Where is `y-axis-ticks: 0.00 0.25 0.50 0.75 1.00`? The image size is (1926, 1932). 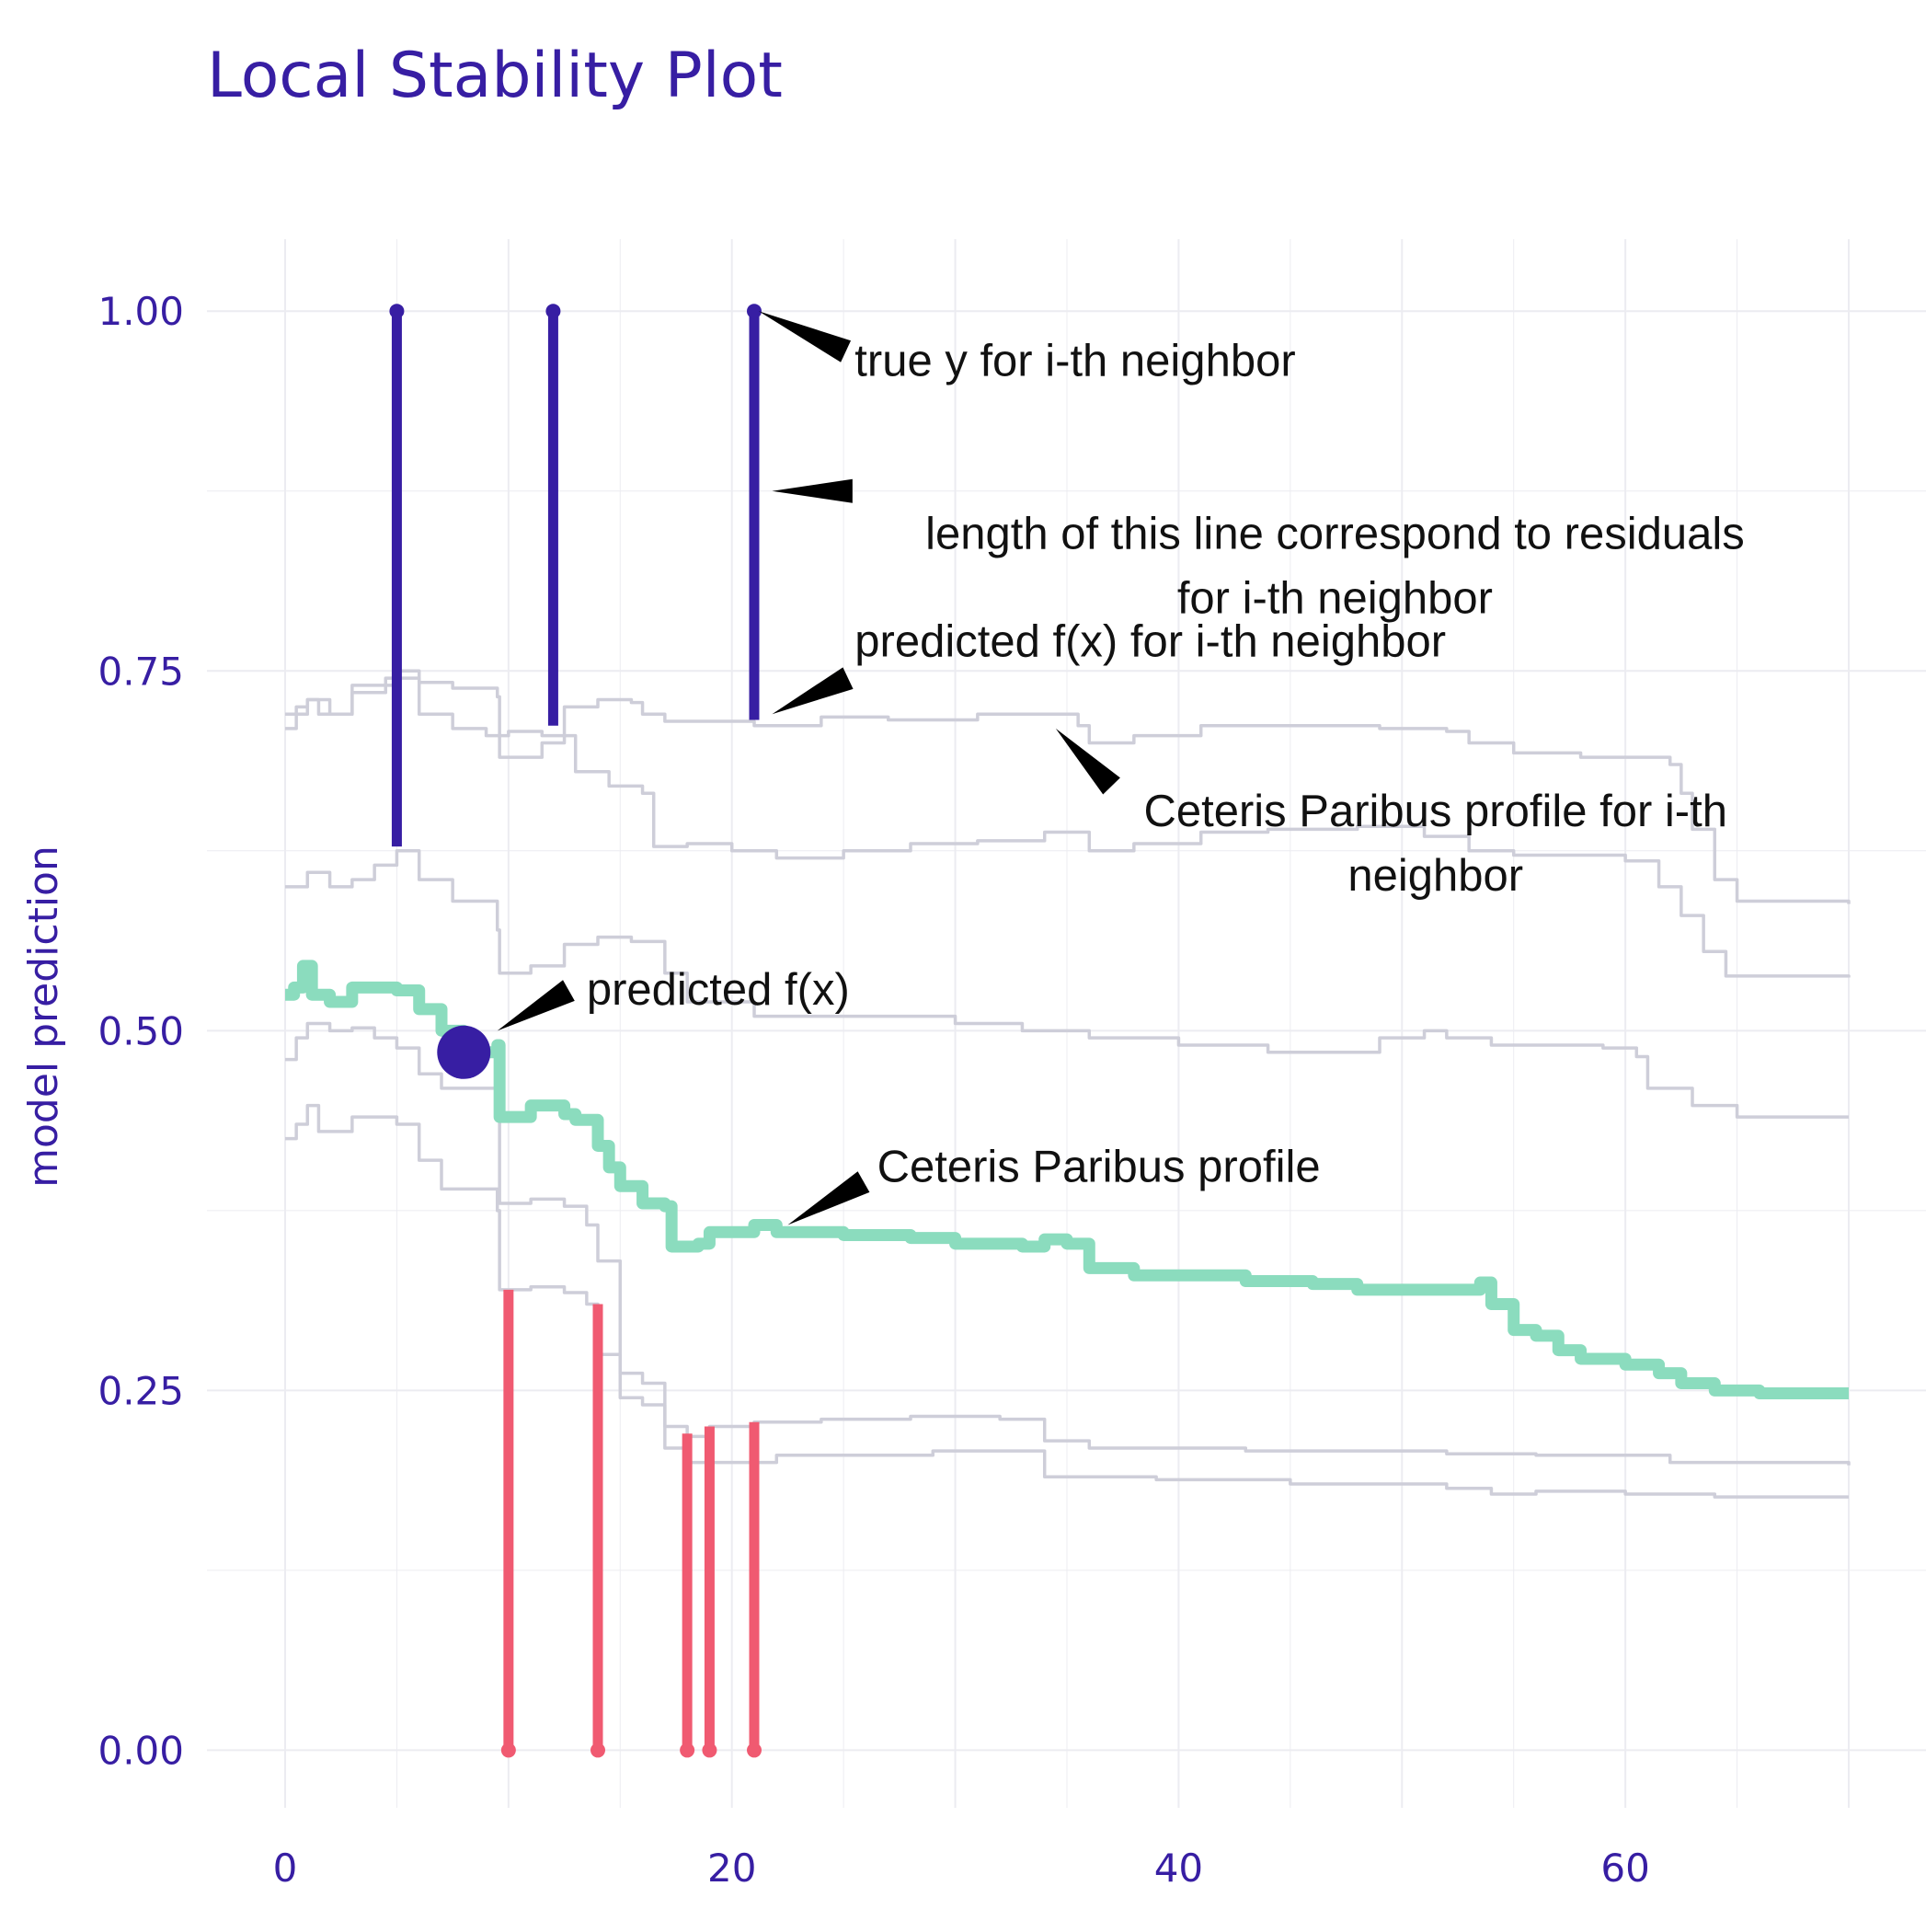 y-axis-ticks: 0.00 0.25 0.50 0.75 1.00 is located at coordinates (140, 1031).